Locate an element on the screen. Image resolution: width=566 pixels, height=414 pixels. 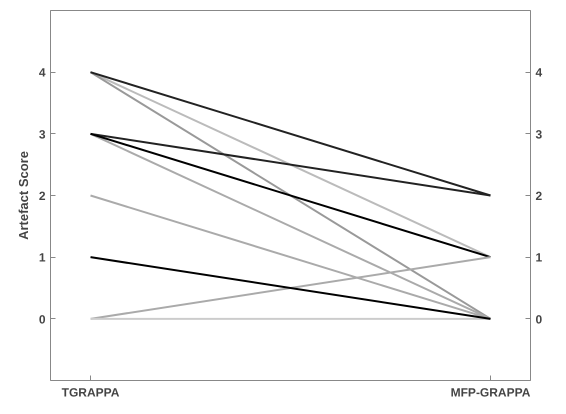
y-tick-label: 2 is located at coordinates (42, 196).